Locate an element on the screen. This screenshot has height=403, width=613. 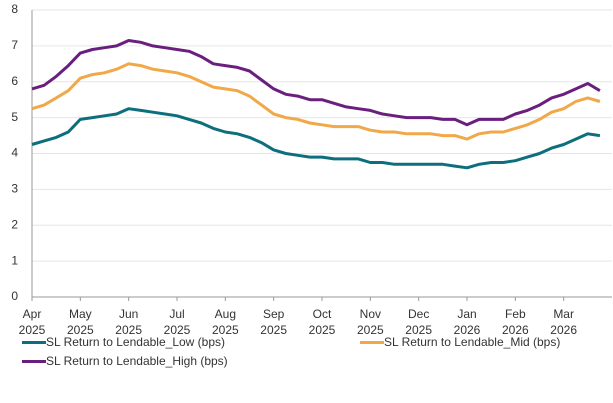
y-tick-label: 4 is located at coordinates (14, 153).